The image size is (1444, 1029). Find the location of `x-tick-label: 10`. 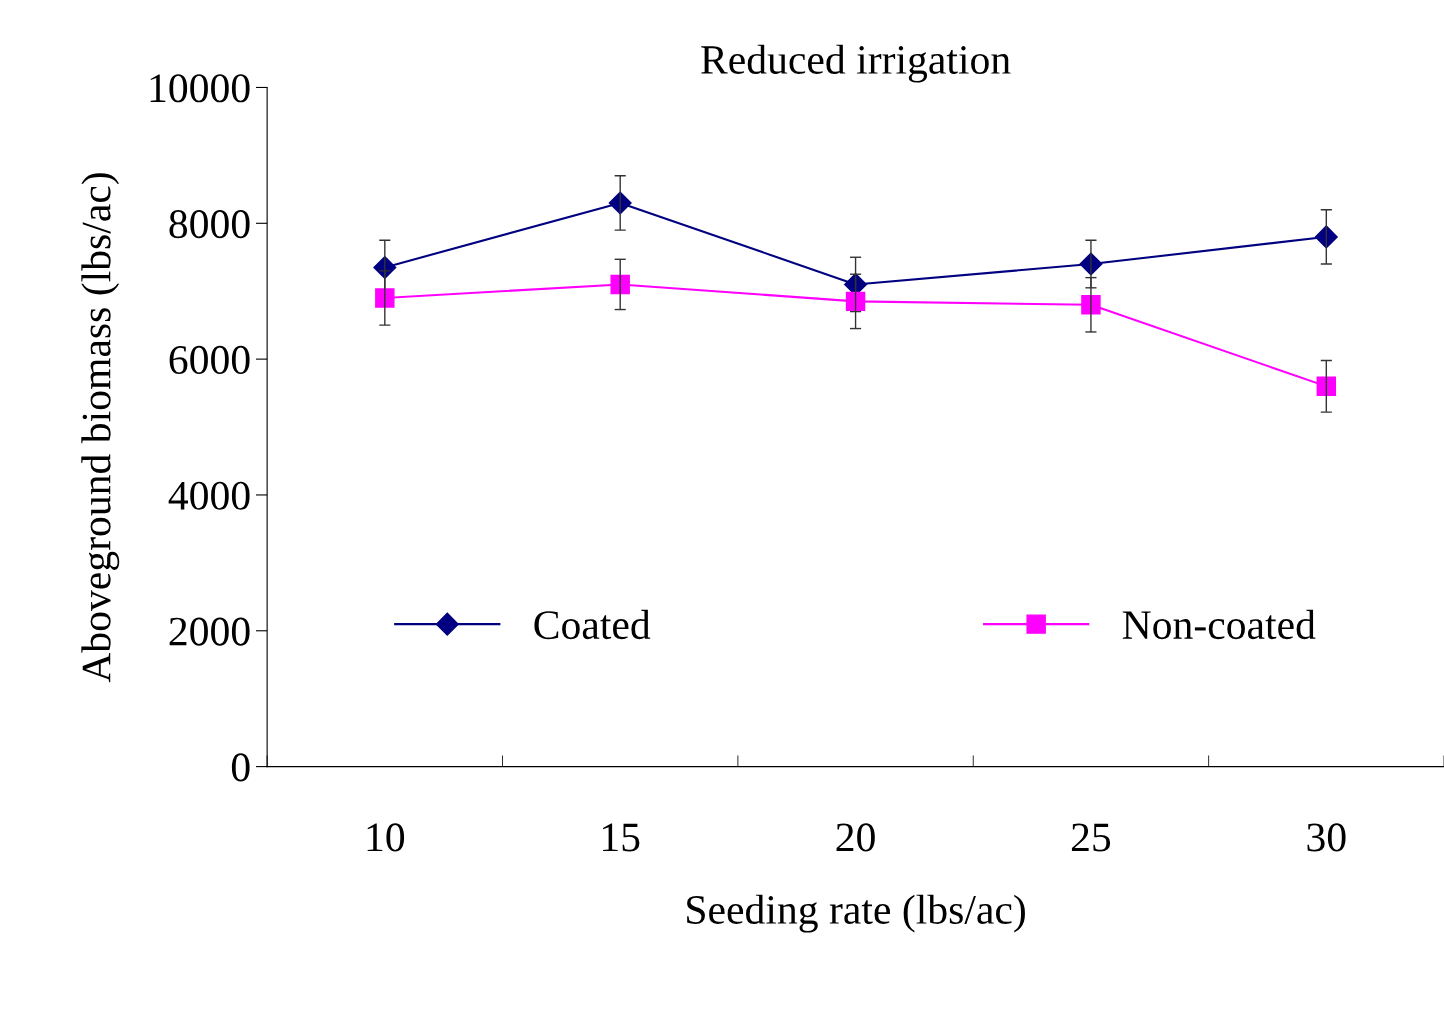

x-tick-label: 10 is located at coordinates (386, 837).